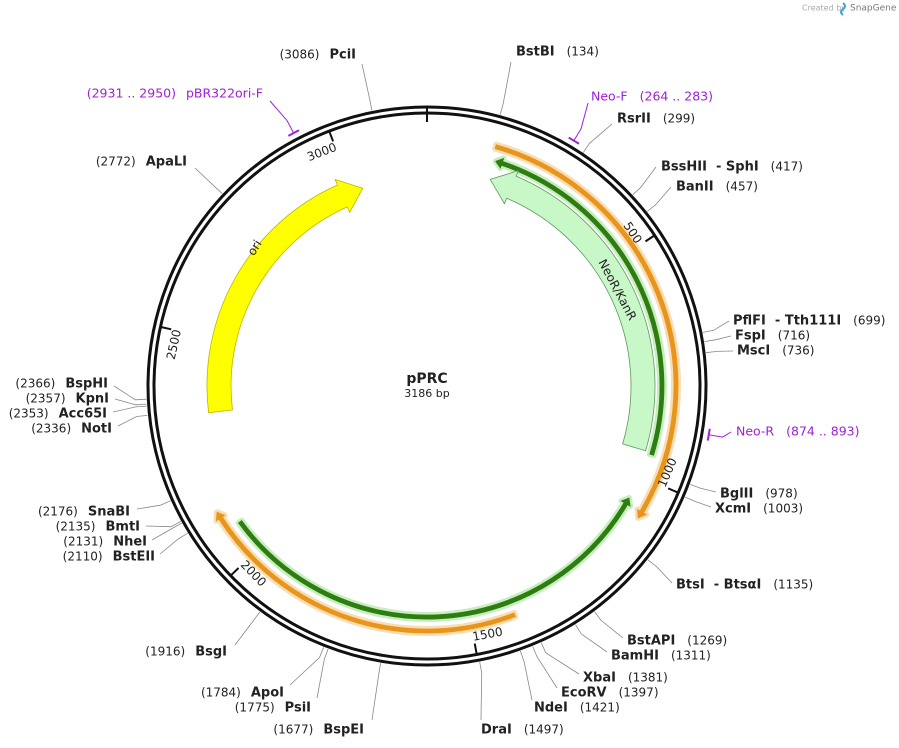  What do you see at coordinates (83, 414) in the screenshot?
I see `site-name: Acc65I` at bounding box center [83, 414].